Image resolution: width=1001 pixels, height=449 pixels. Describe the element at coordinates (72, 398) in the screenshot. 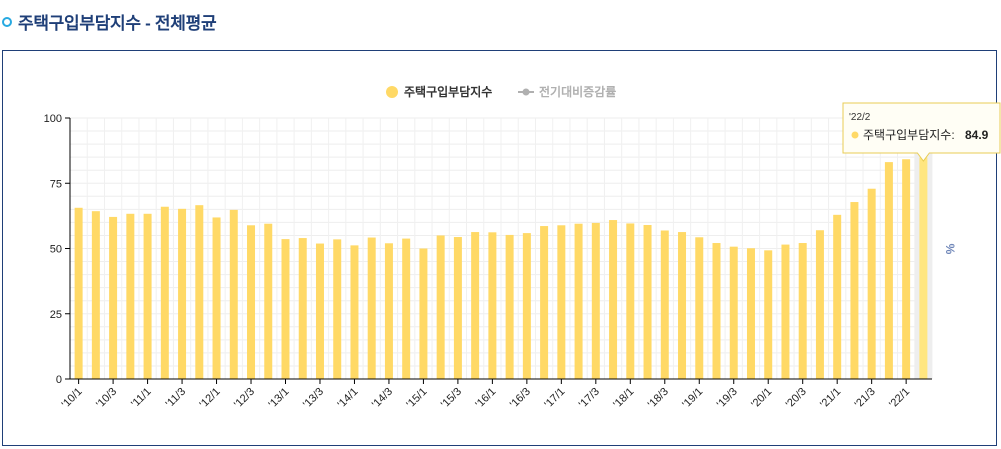

I see `x-tick-label: '10/1` at that location.